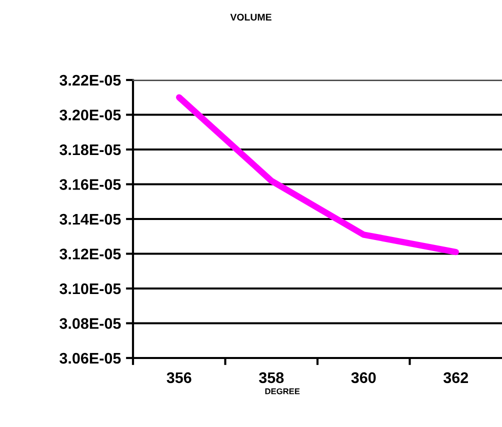 This screenshot has height=427, width=502. What do you see at coordinates (251, 17) in the screenshot?
I see `chart-title: VOLUME` at bounding box center [251, 17].